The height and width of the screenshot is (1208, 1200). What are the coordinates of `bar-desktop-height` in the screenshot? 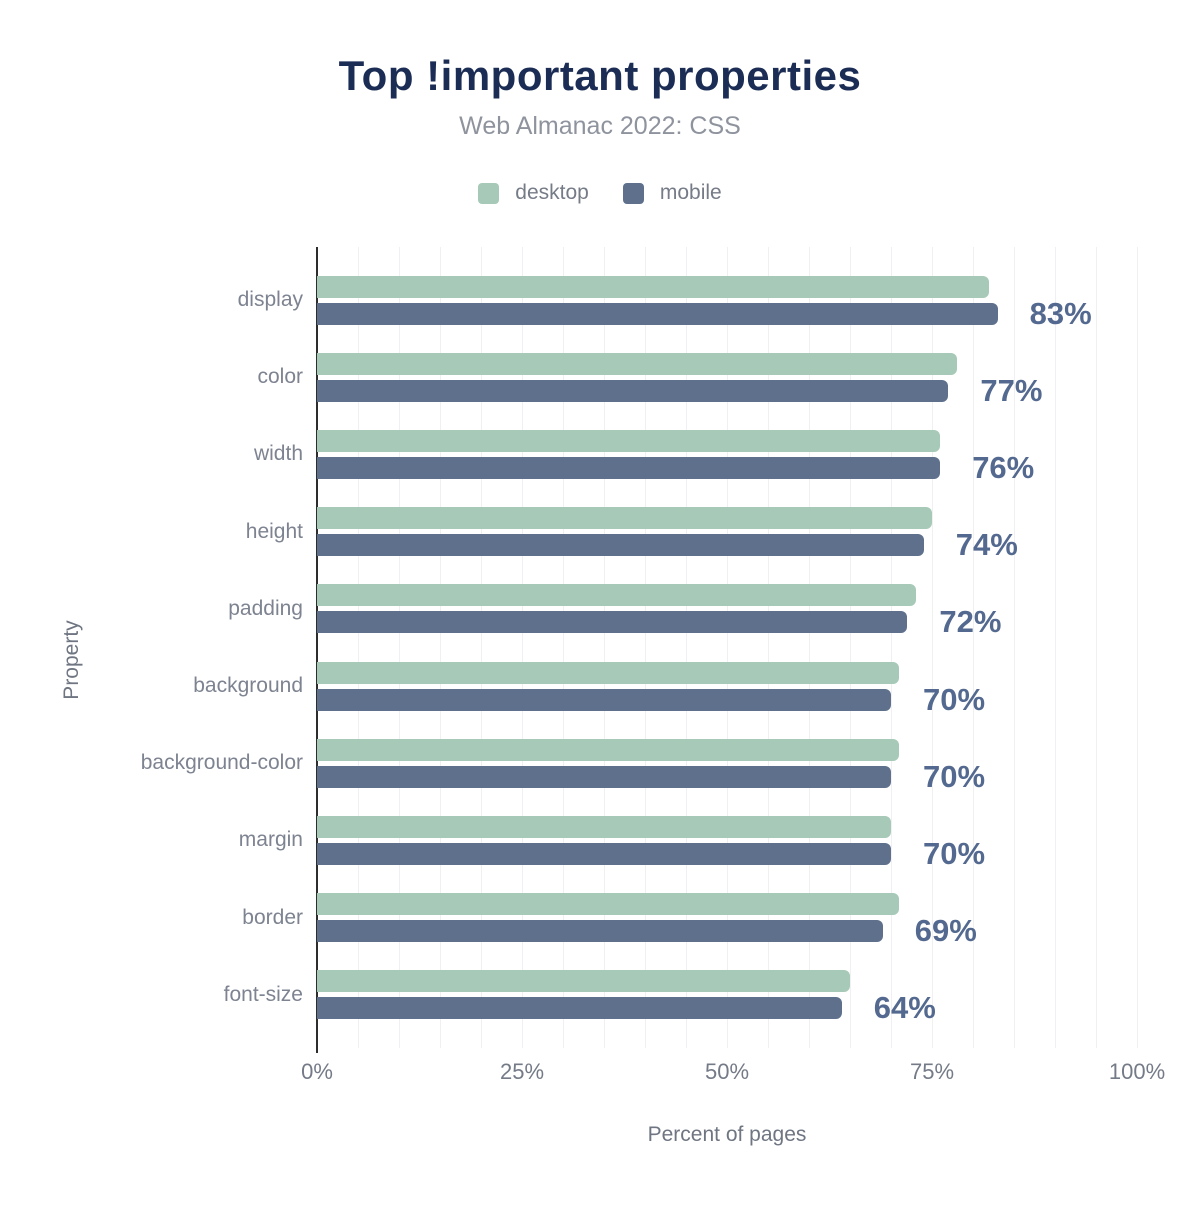 It's located at (624, 518).